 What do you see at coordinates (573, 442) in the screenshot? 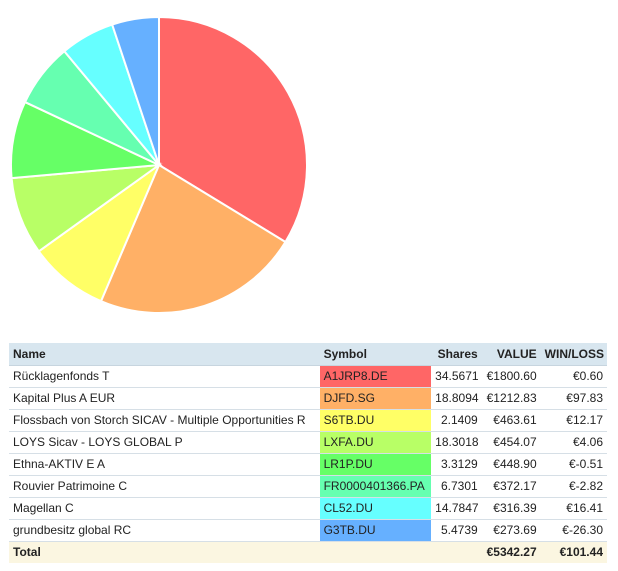
I see `row-win-loss: €4.06` at bounding box center [573, 442].